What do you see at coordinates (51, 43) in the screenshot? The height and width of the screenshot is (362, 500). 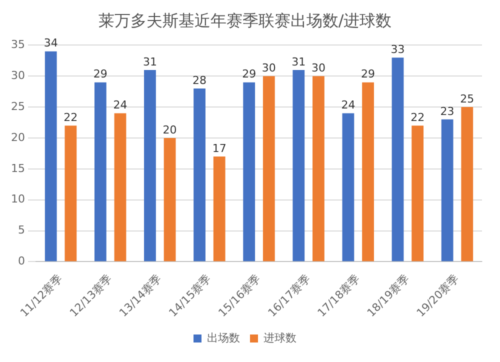 I see `data-label: 34` at bounding box center [51, 43].